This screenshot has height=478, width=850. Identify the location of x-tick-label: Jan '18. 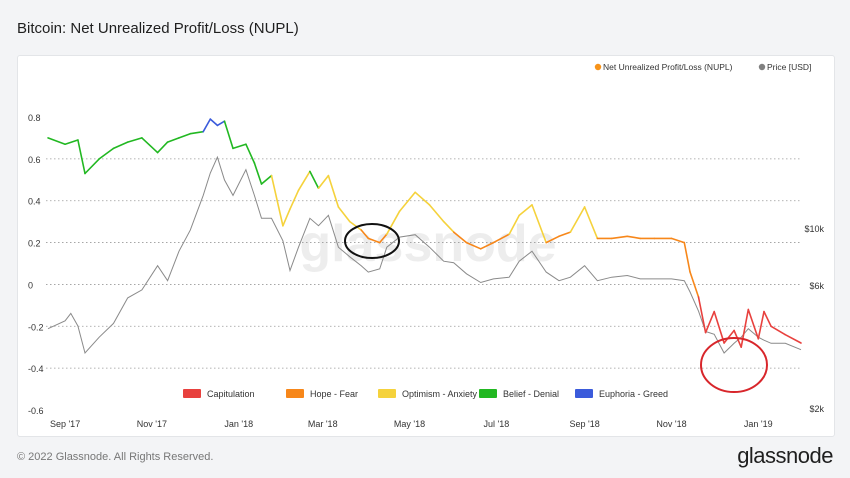
(238, 424).